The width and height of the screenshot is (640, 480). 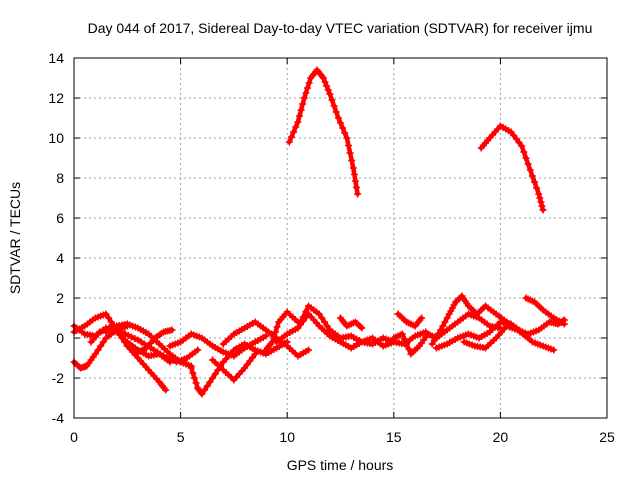 I want to click on y-tick-label: 10, so click(x=56, y=138).